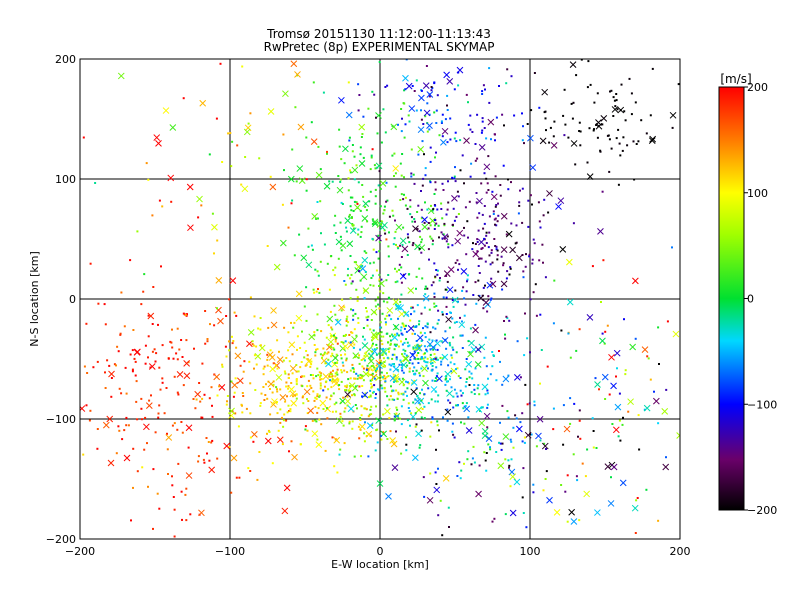  I want to click on x-axis-ticks: −200 −100 0 100 200, so click(378, 545).